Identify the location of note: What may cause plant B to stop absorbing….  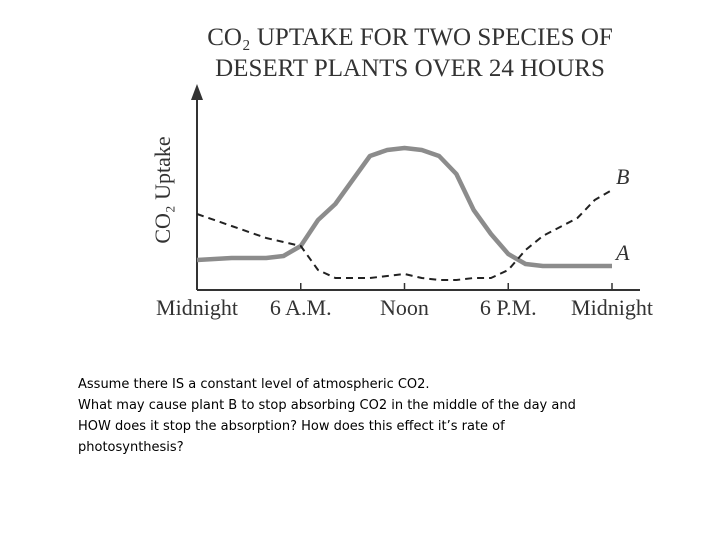
(327, 426).